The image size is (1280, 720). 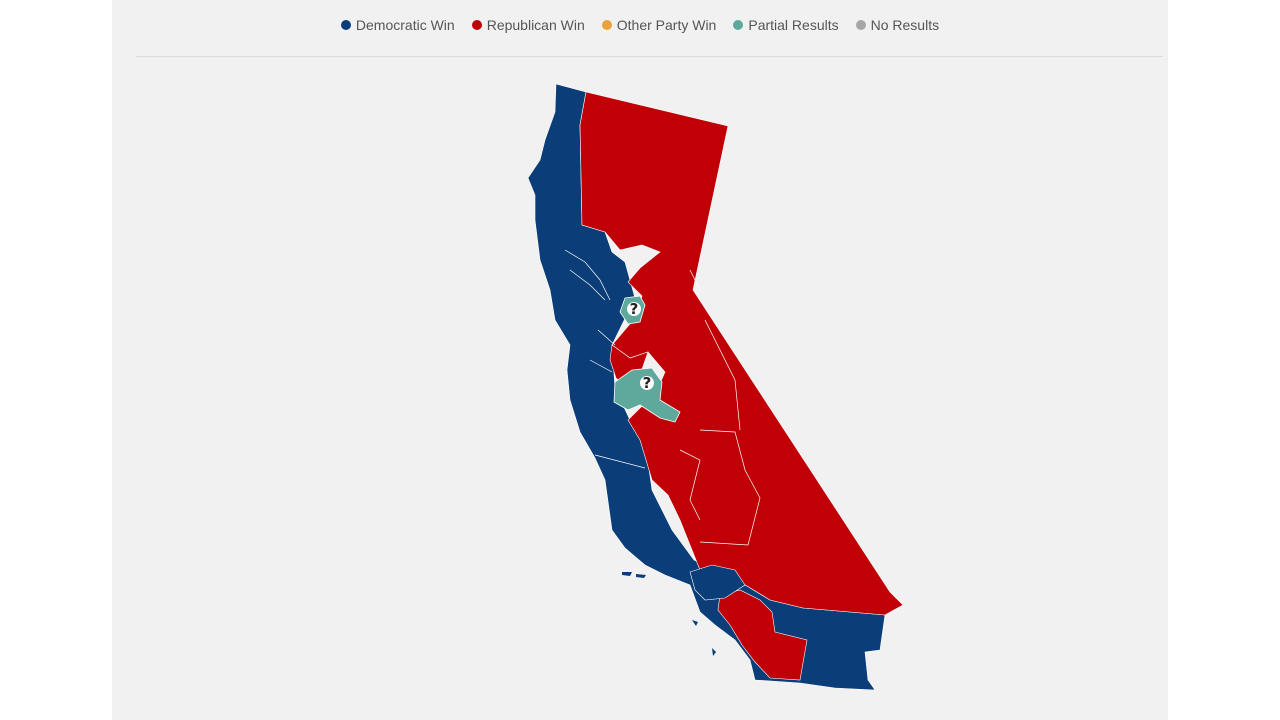 I want to click on legend-item-no-results: No Results, so click(x=897, y=25).